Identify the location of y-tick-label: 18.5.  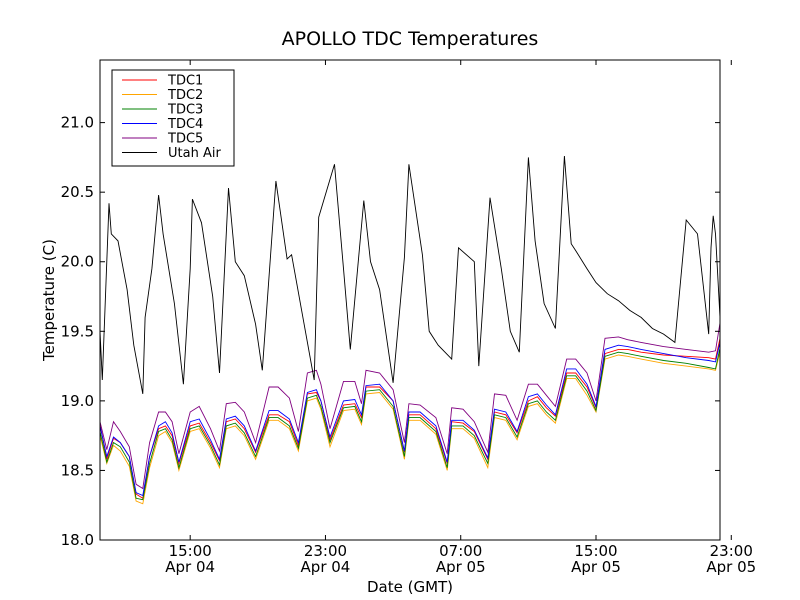
(77, 470).